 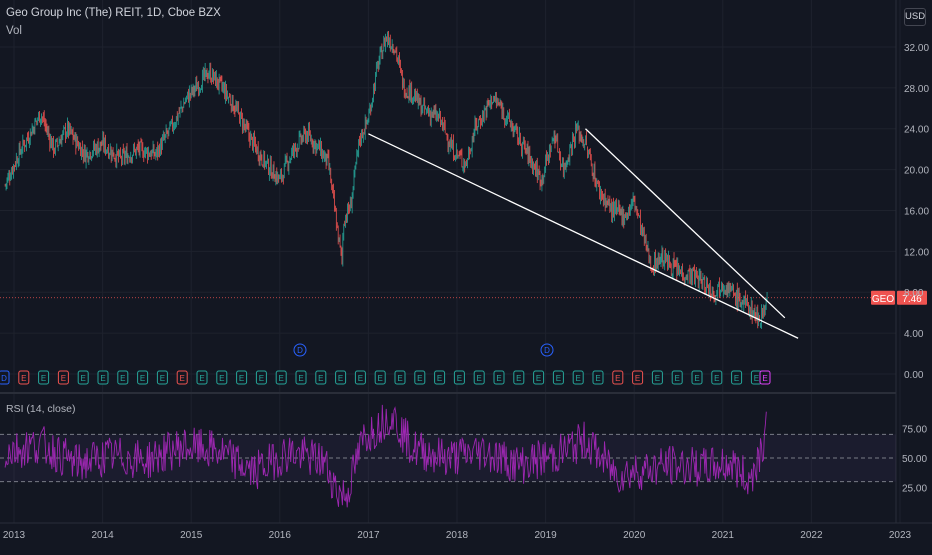 What do you see at coordinates (914, 375) in the screenshot?
I see `price-tick-label: 0.00` at bounding box center [914, 375].